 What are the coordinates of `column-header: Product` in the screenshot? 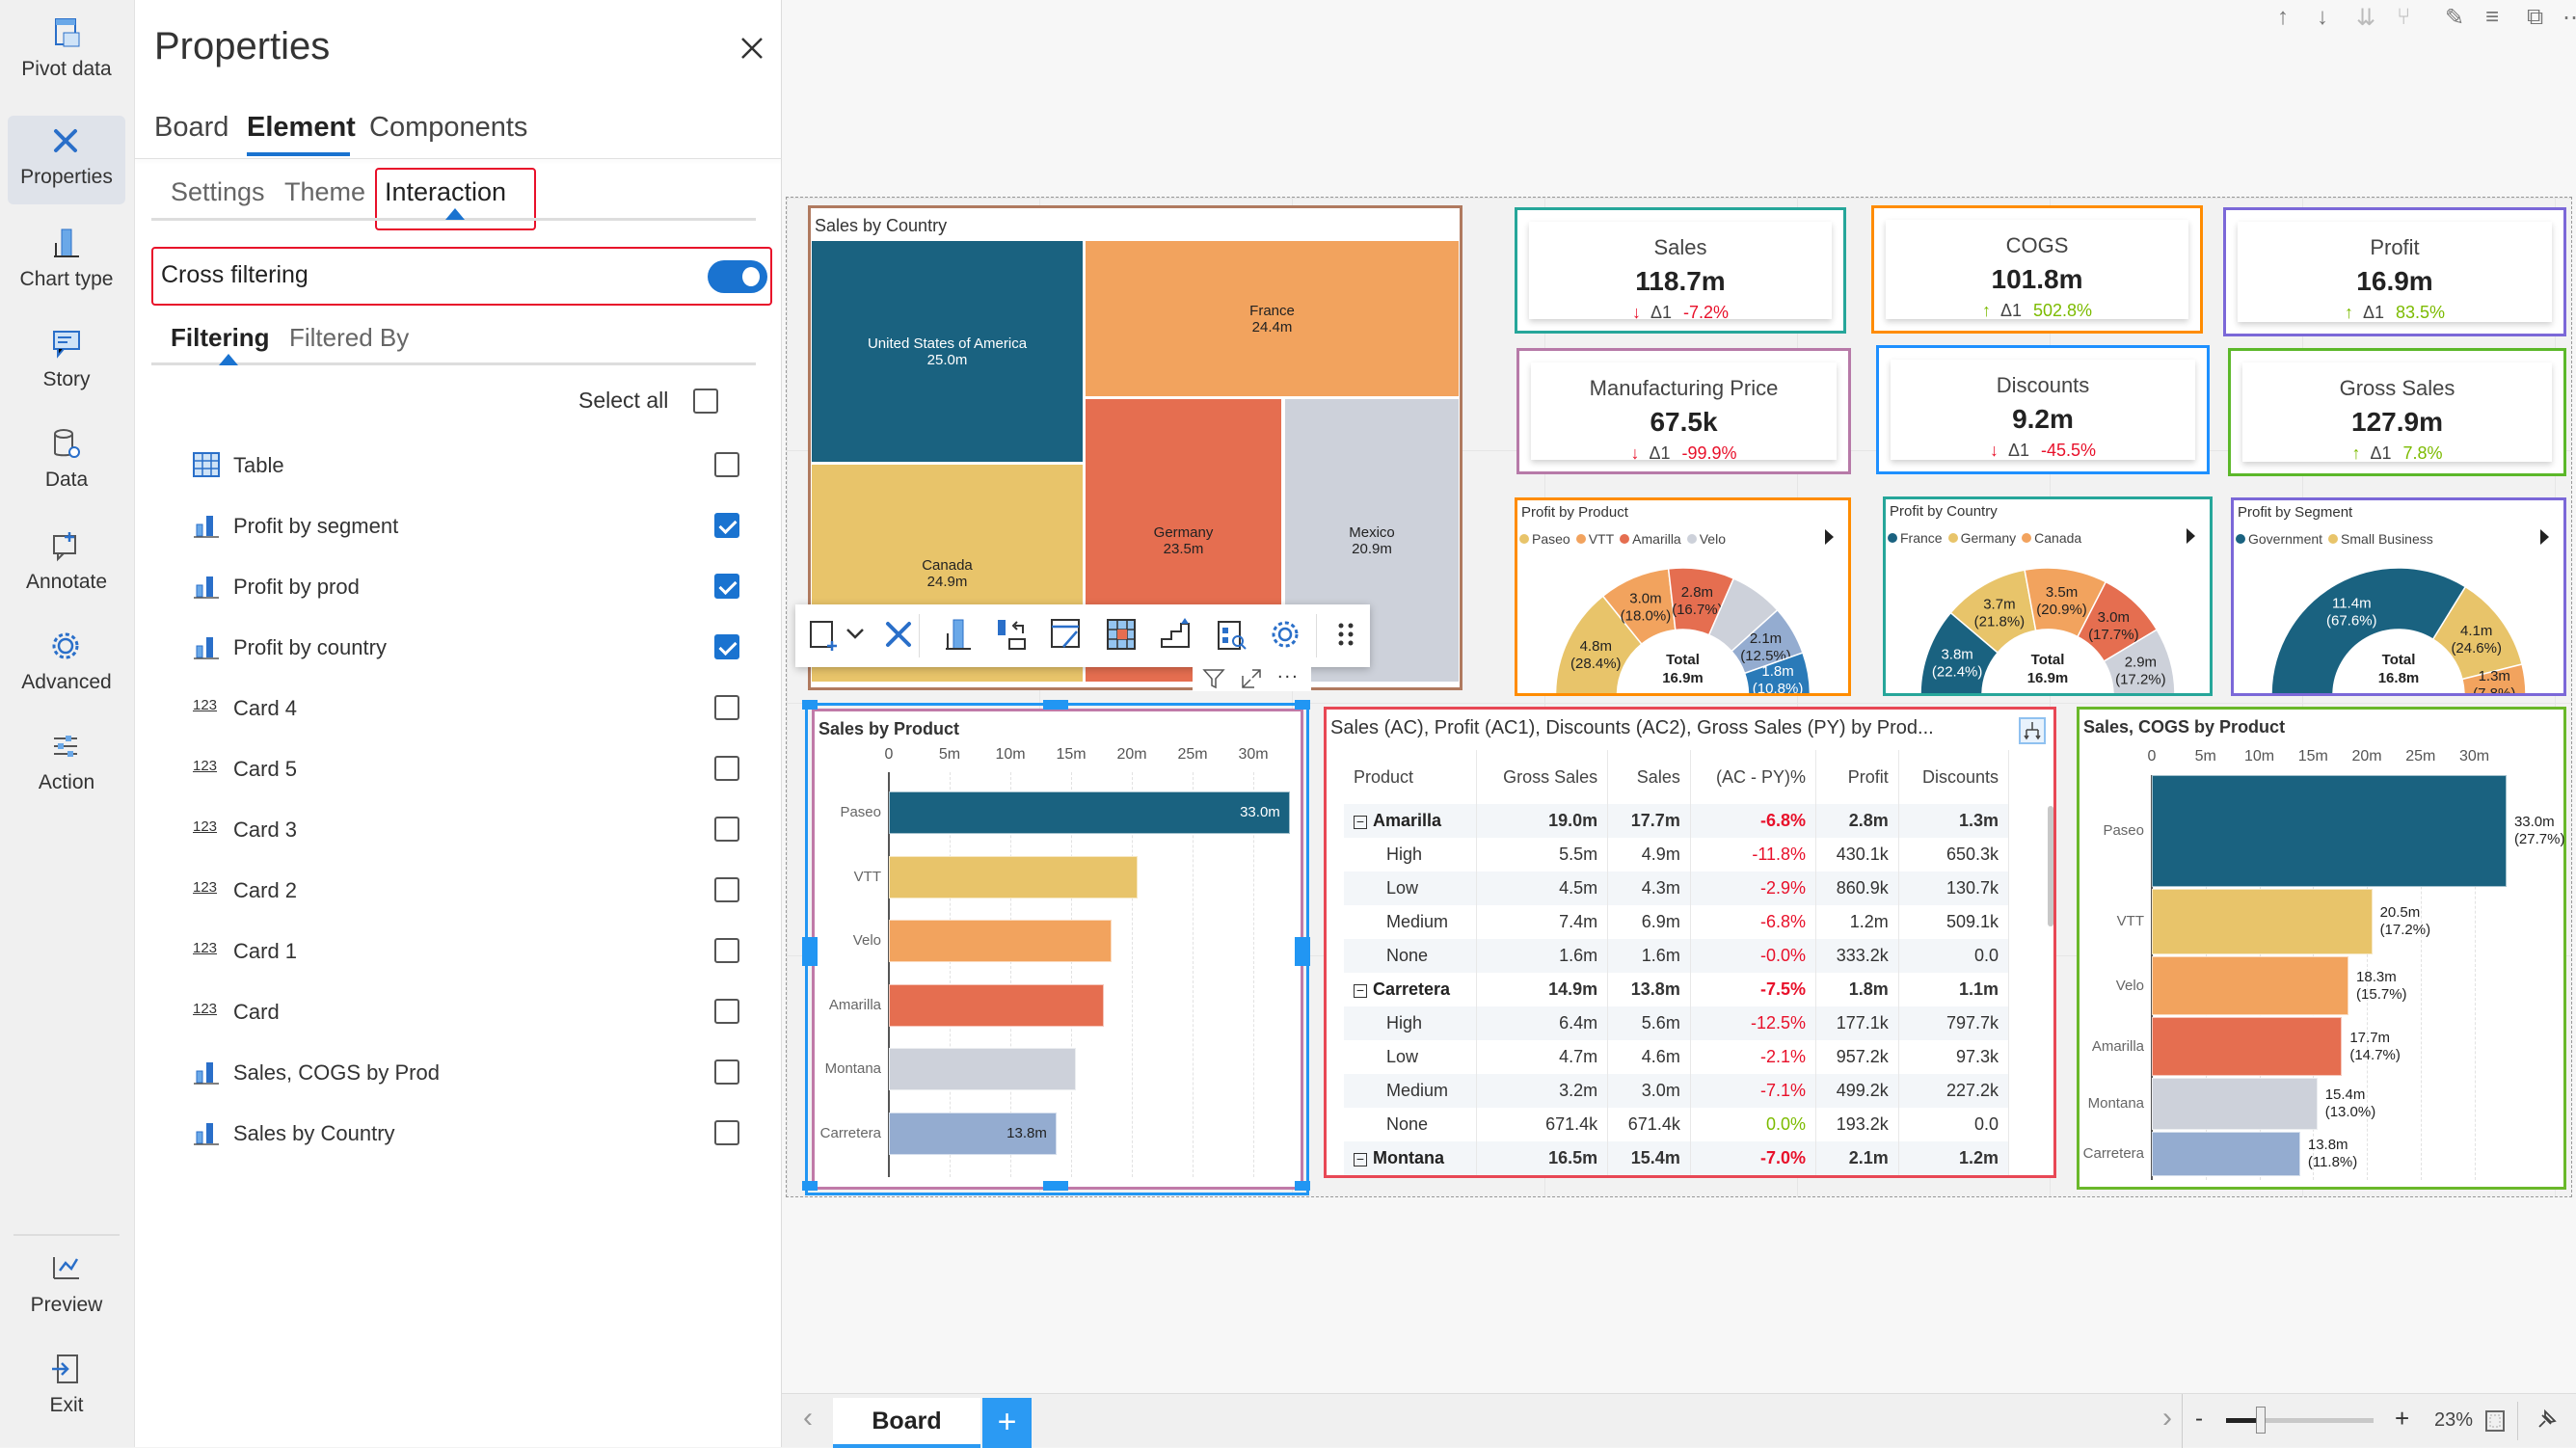 It's located at (1411, 777).